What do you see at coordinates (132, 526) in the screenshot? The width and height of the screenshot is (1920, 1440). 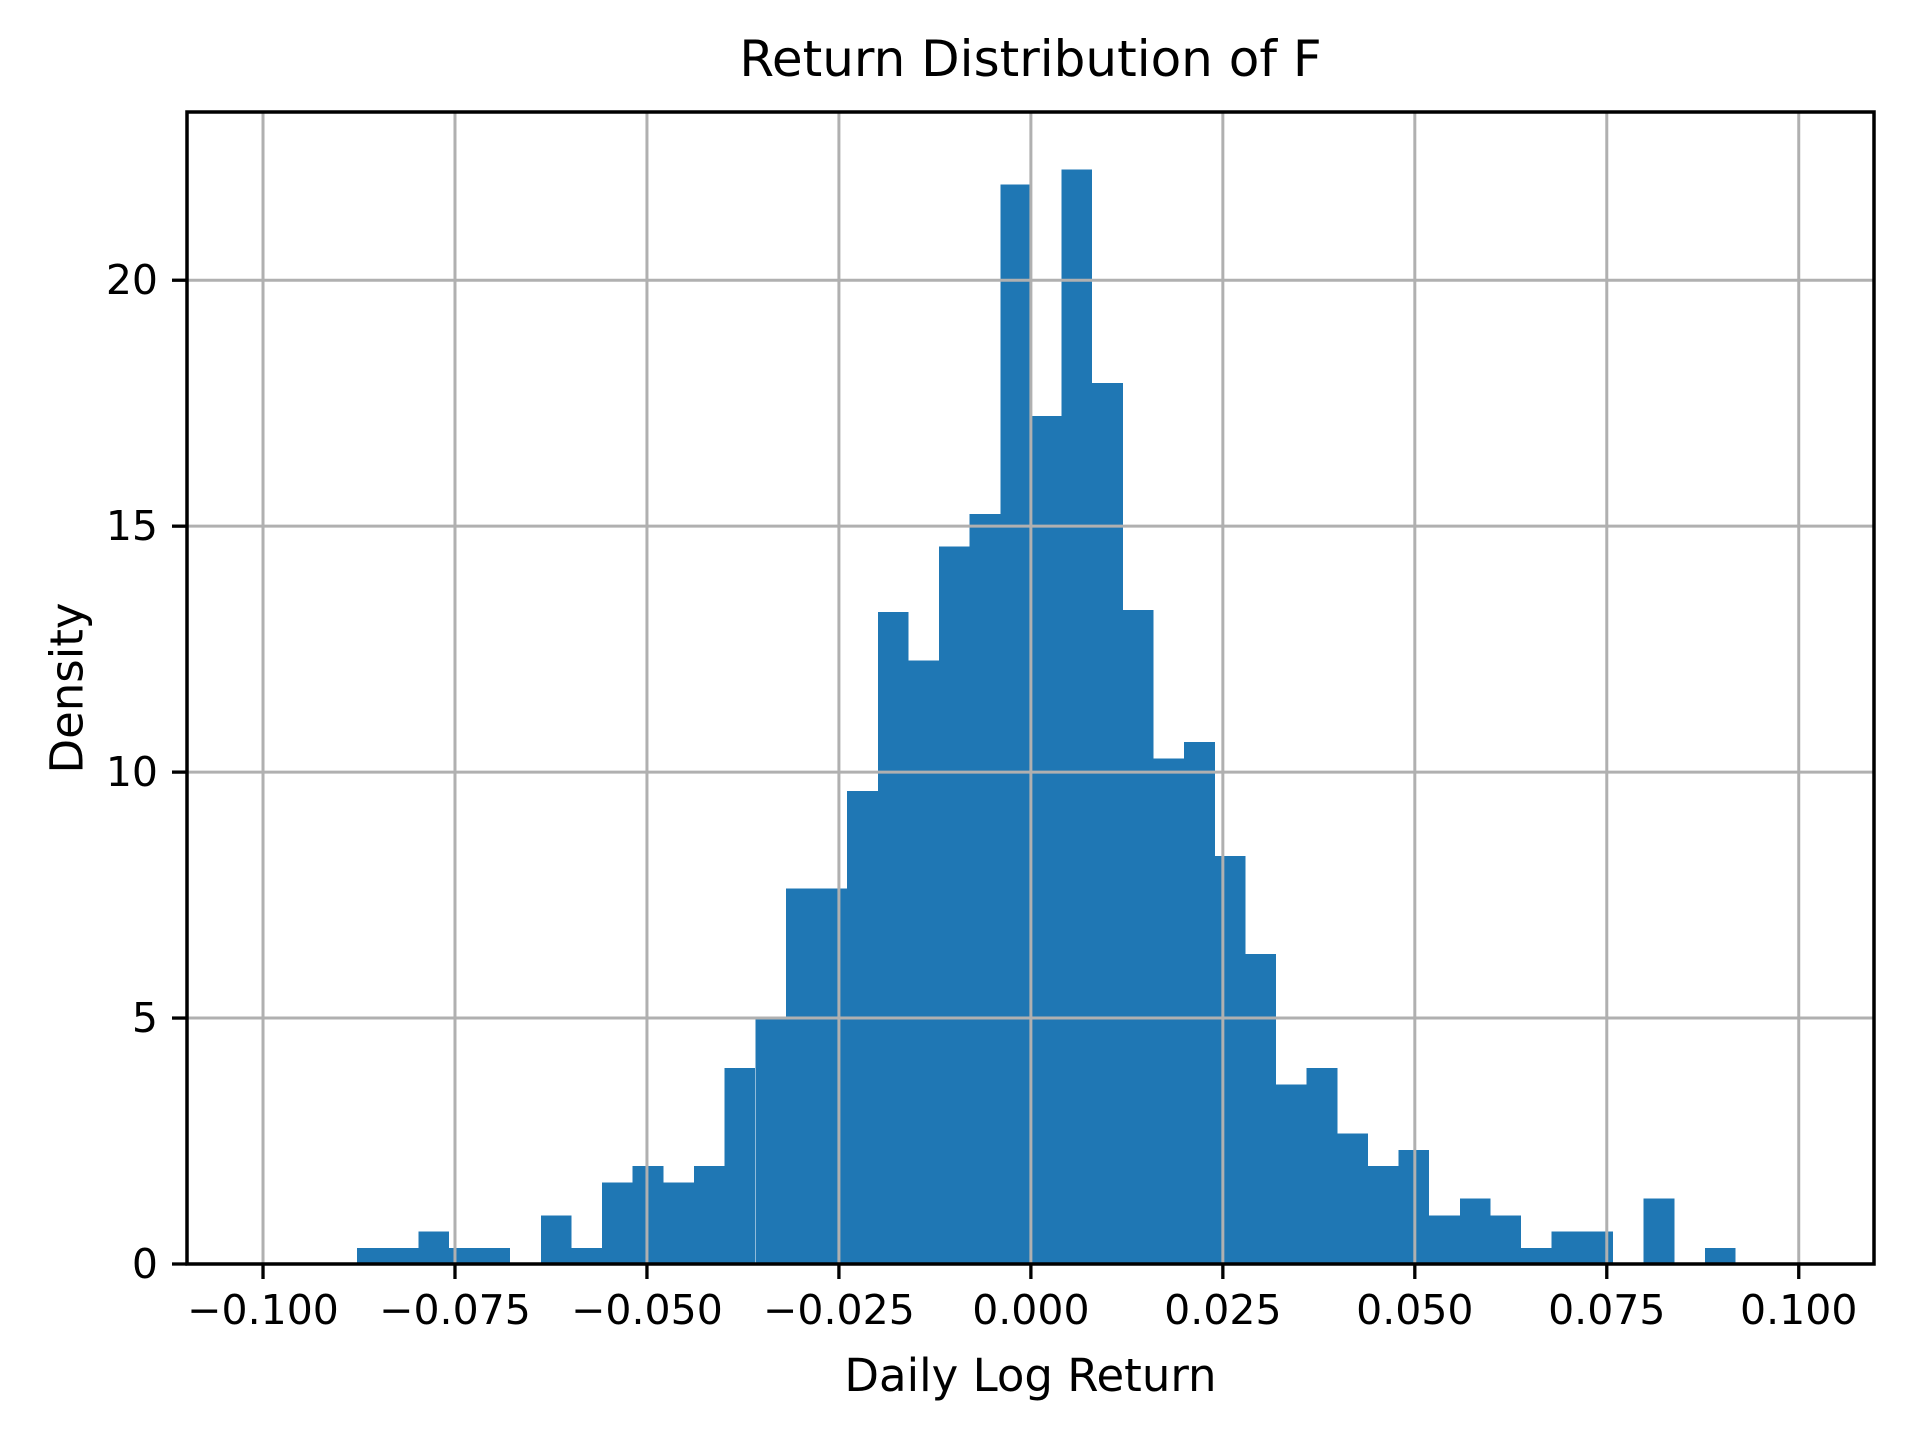 I see `y-tick-label: 15` at bounding box center [132, 526].